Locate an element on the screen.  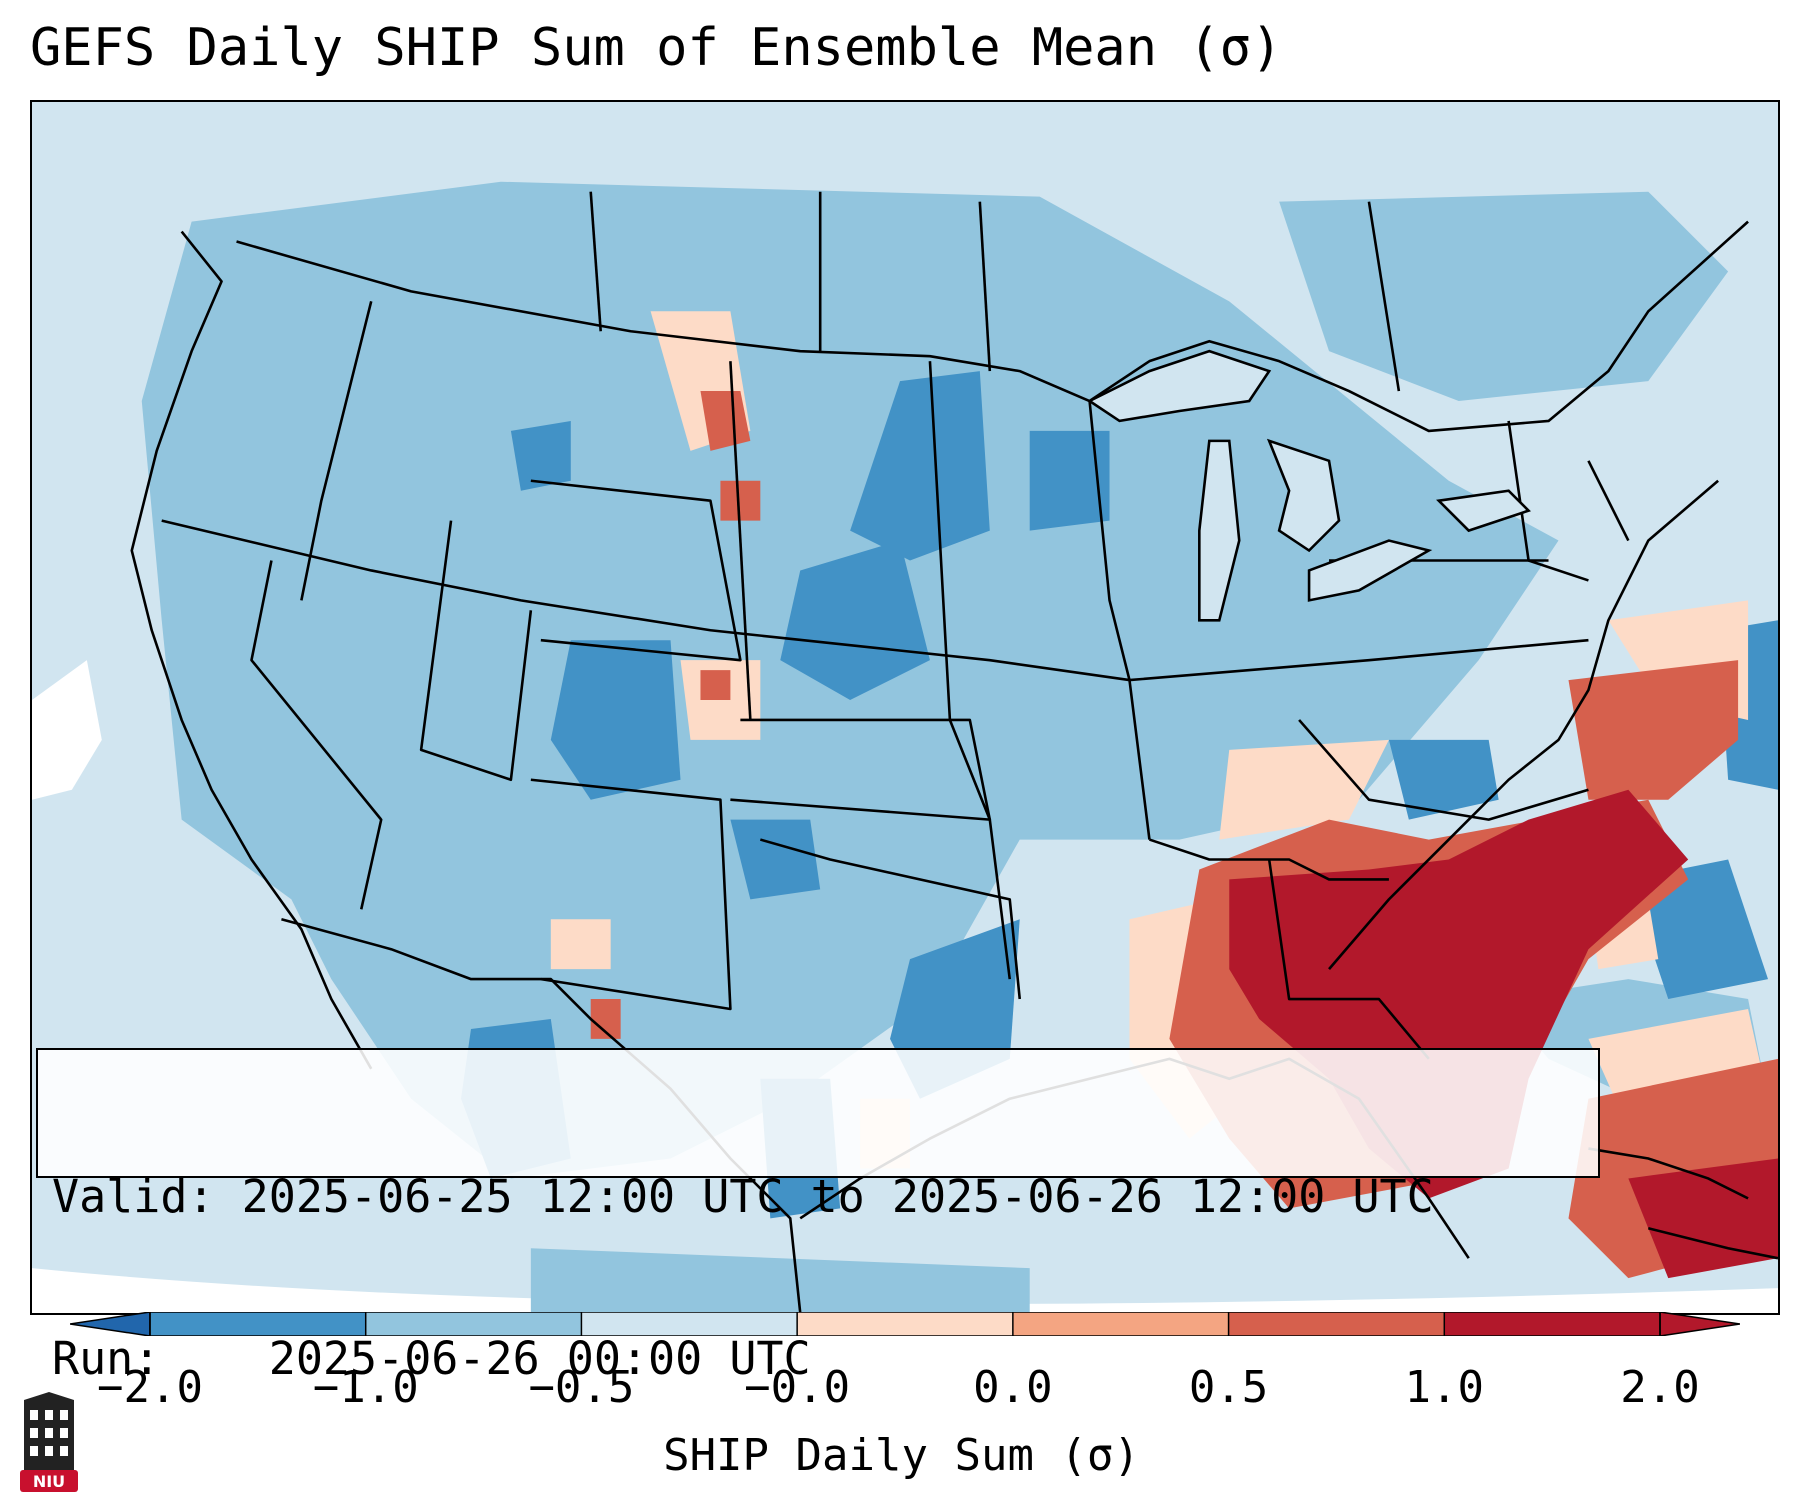
niu-logo: NIU is located at coordinates (49, 1442).